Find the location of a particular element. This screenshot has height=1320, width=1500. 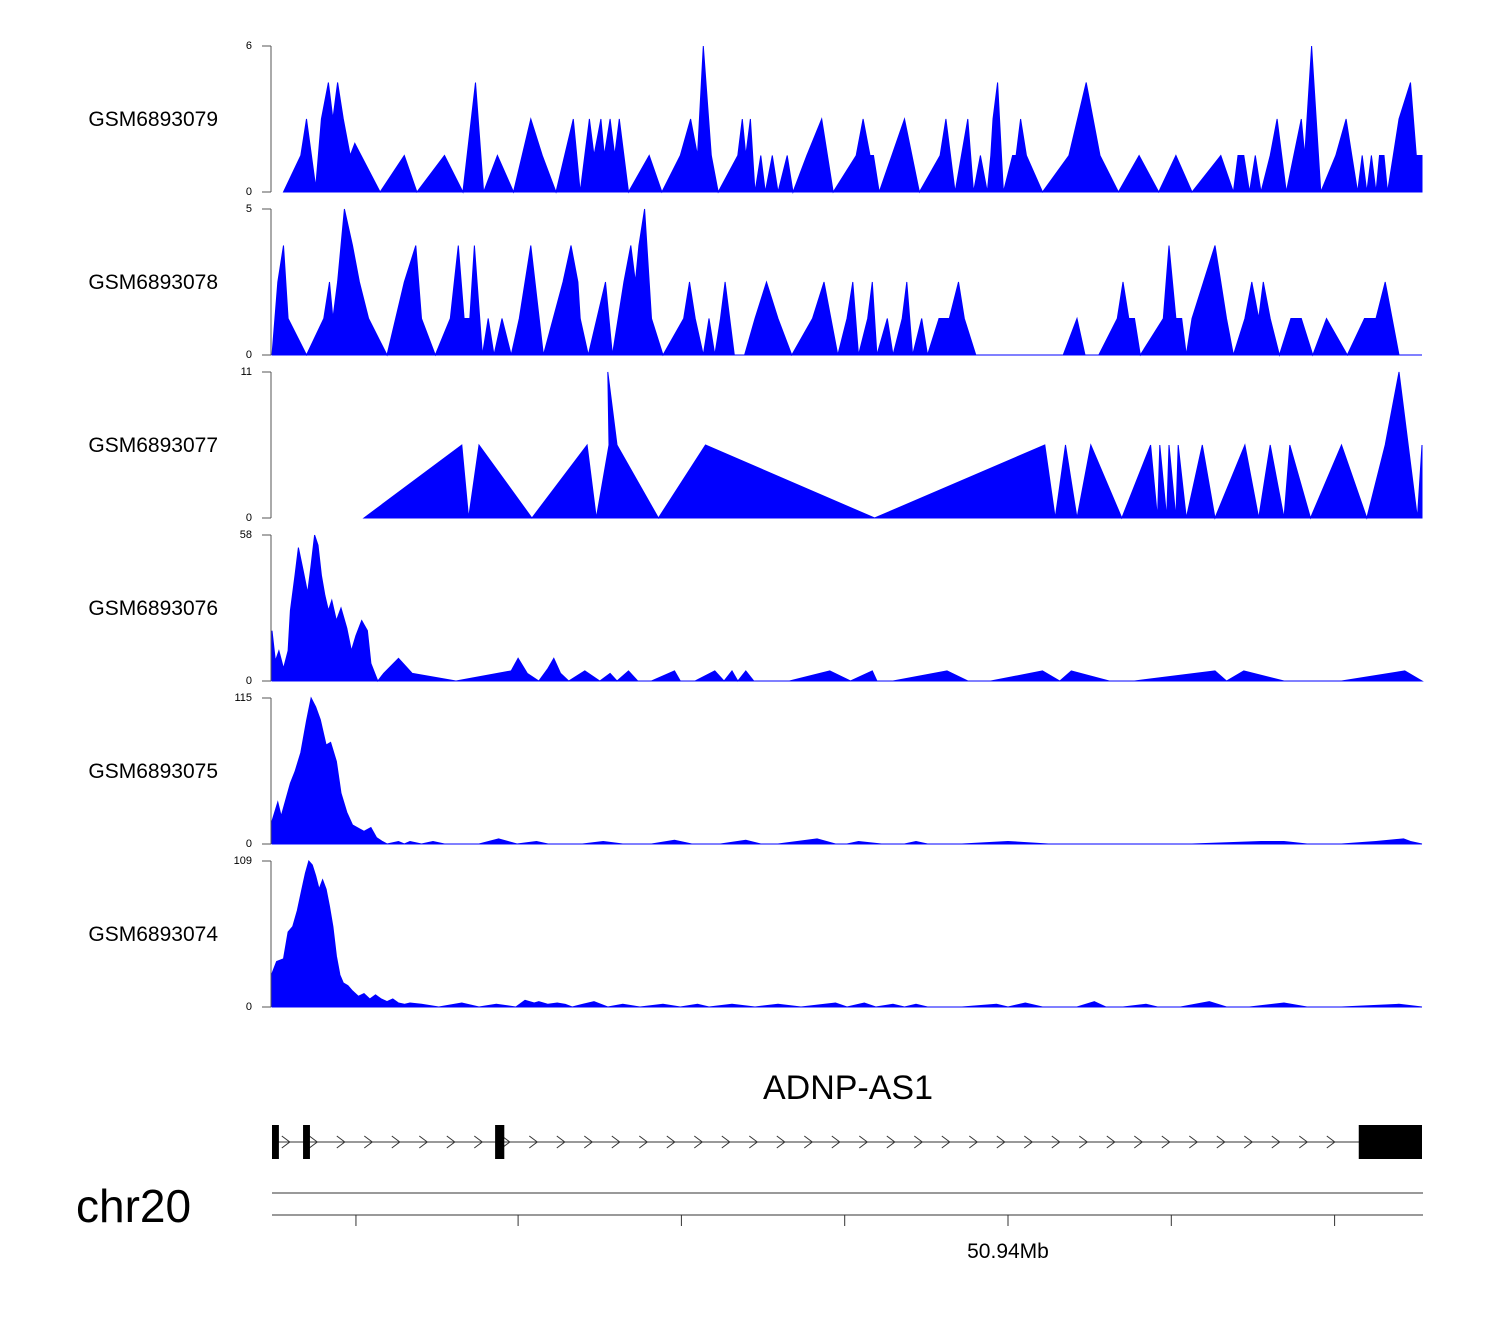

y-tick-label: 11 is located at coordinates (246, 372).